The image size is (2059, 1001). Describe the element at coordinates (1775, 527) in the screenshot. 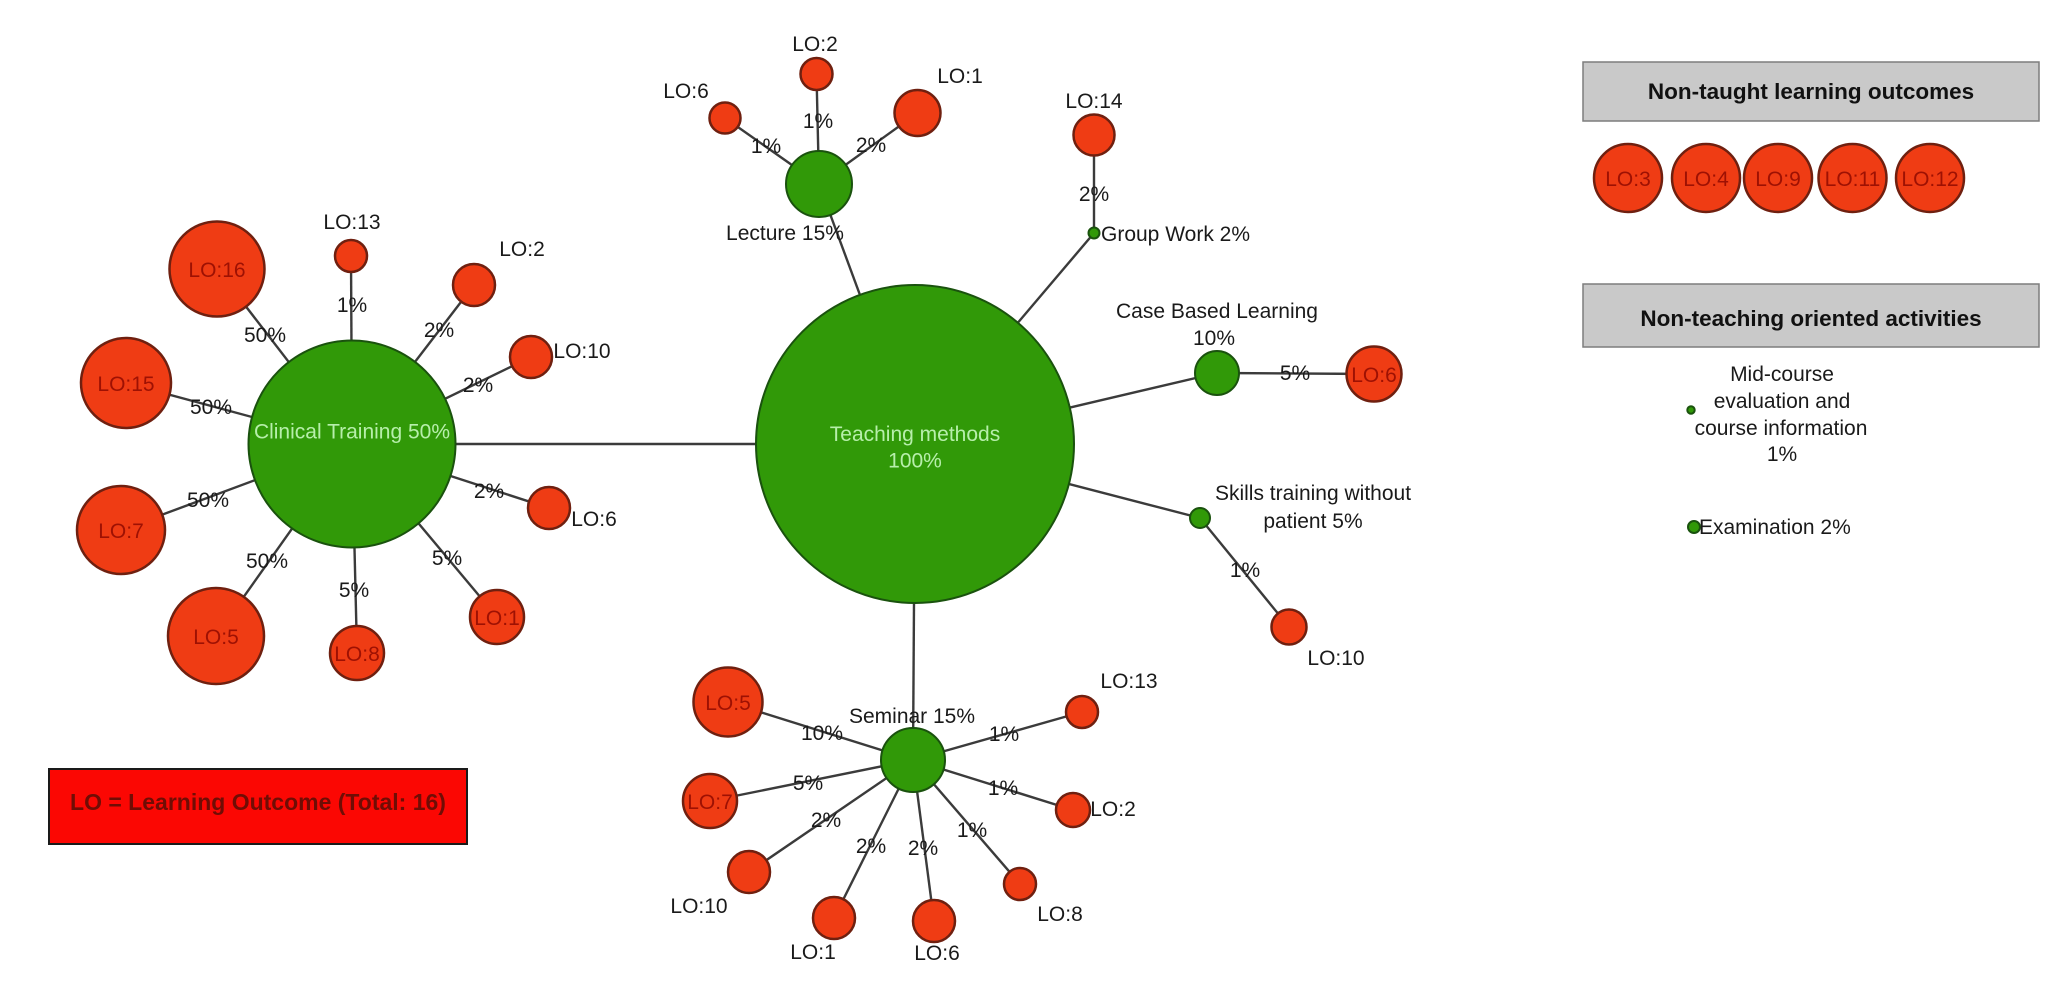

I see `svg-text: Examination 2%` at that location.